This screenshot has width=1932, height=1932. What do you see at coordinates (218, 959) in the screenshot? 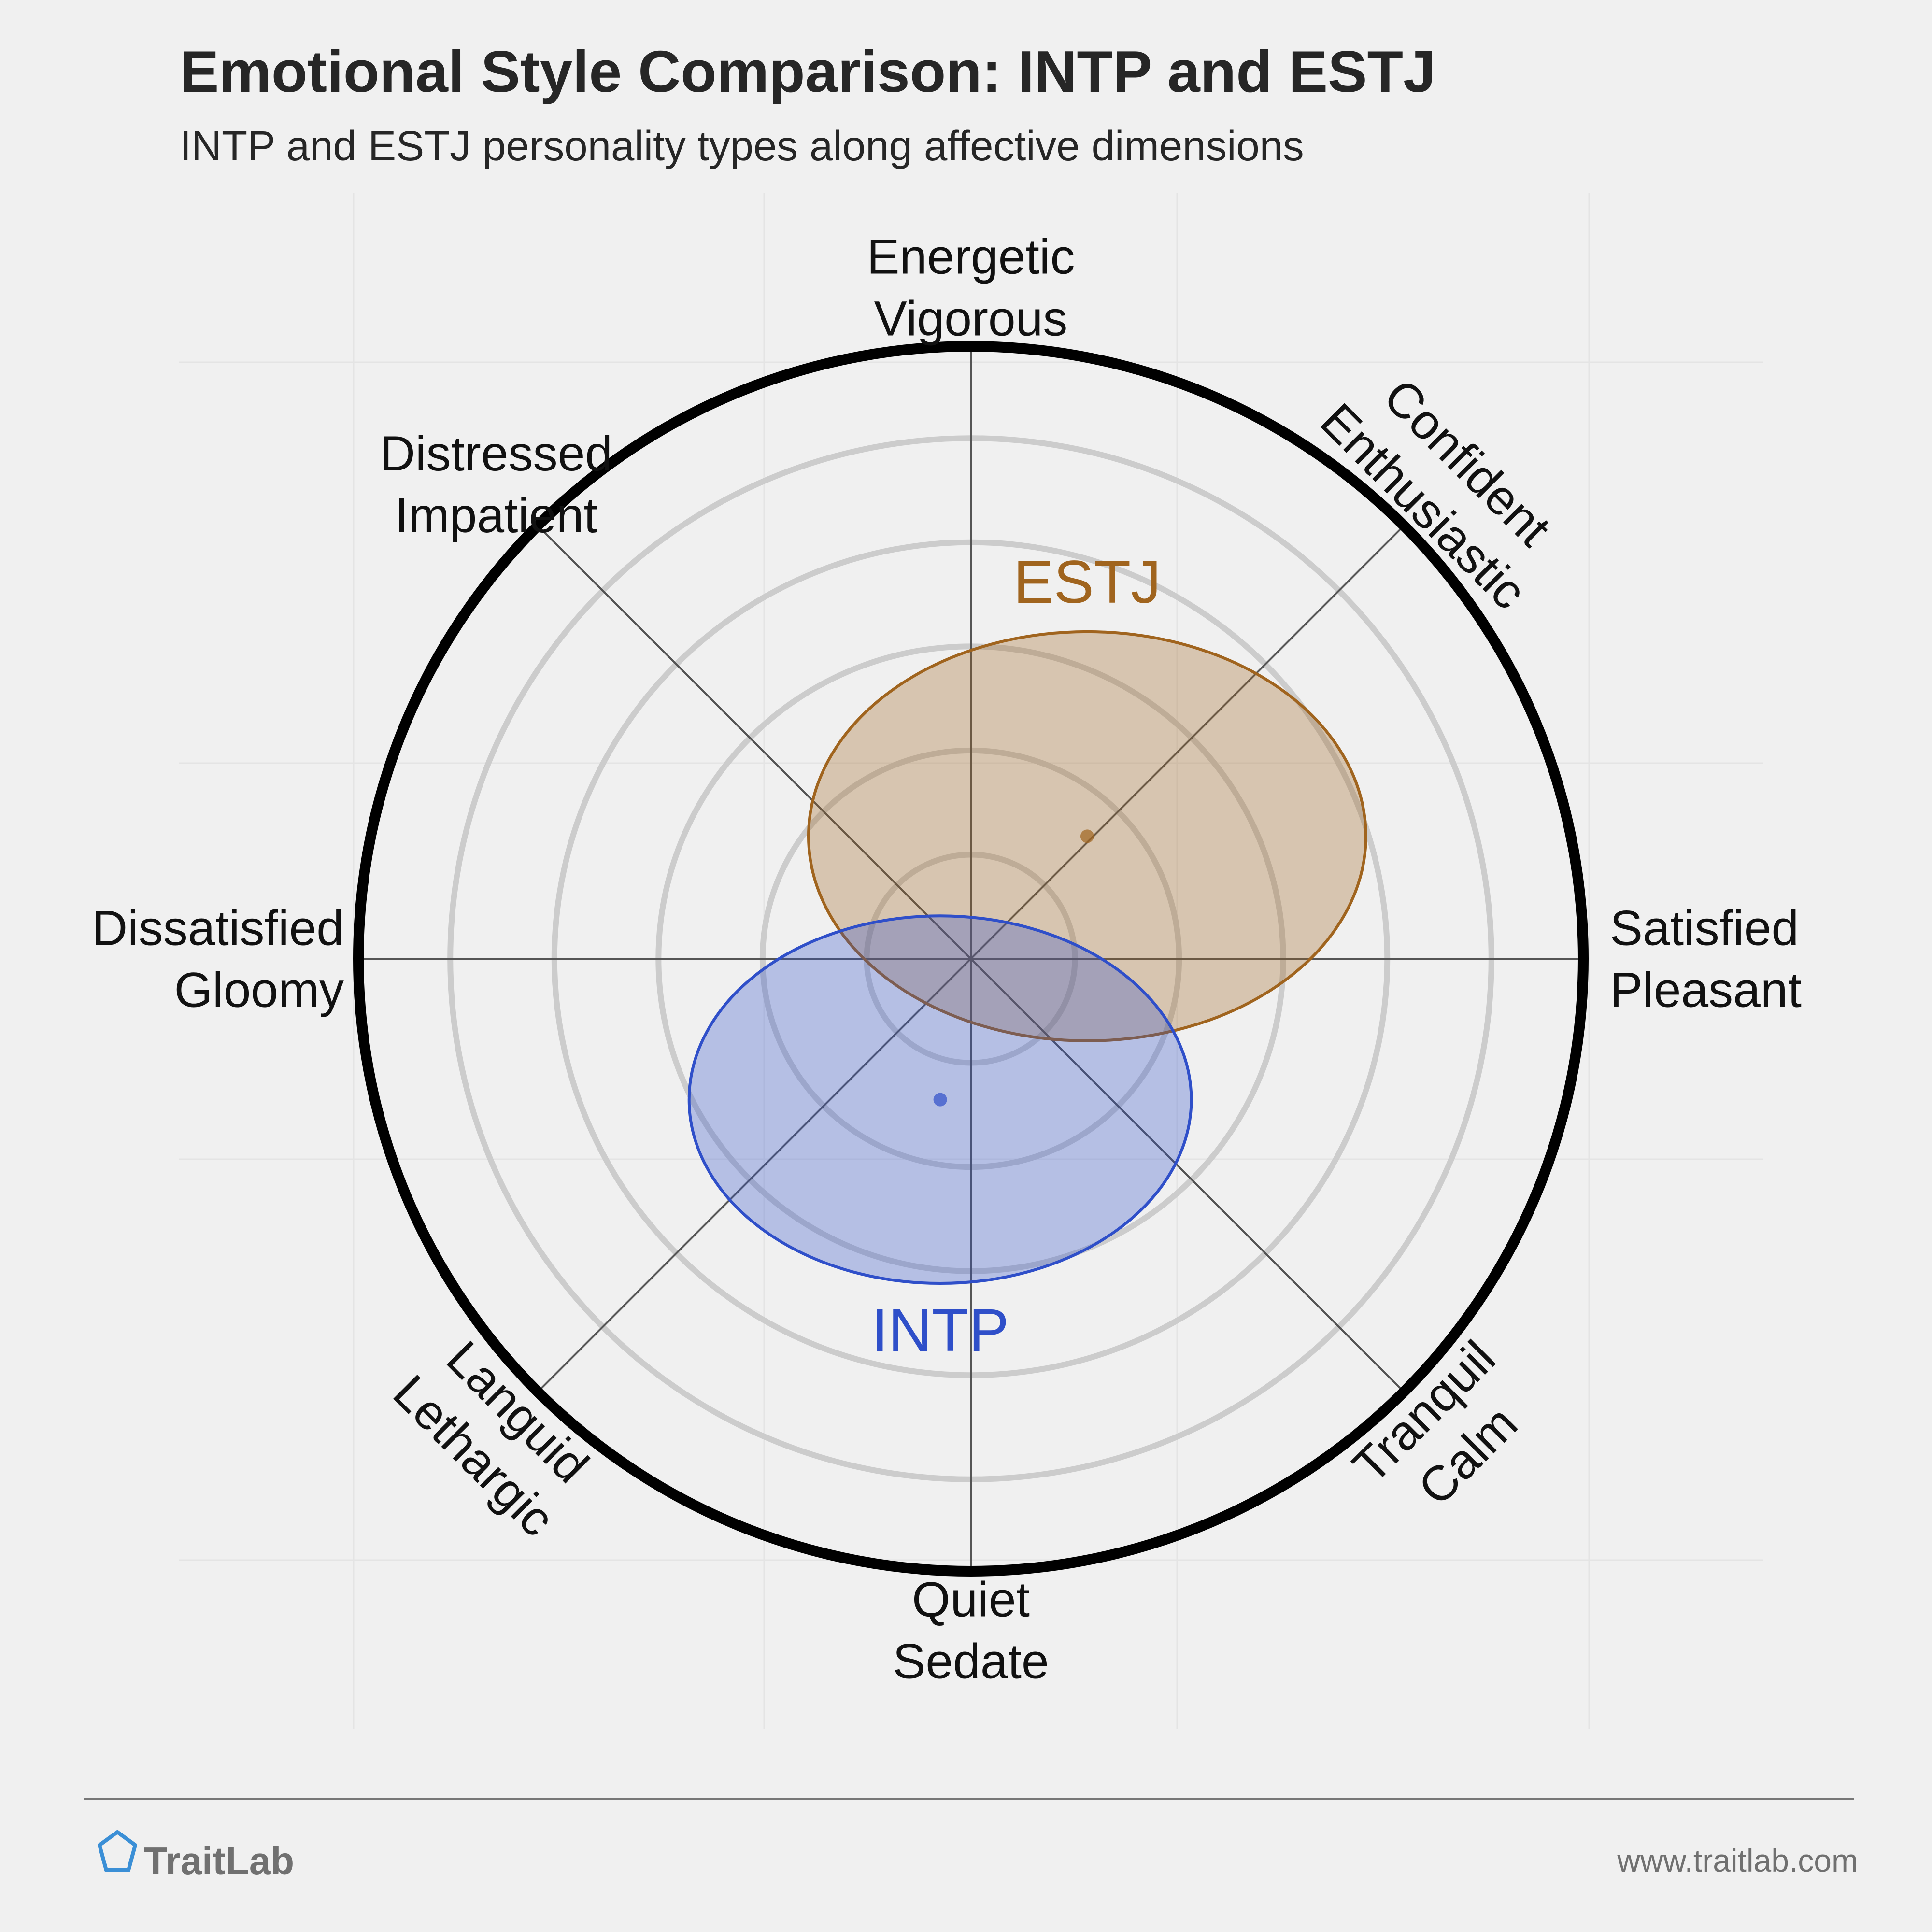
I see `axis-label: Dissatisfied Gloomy` at bounding box center [218, 959].